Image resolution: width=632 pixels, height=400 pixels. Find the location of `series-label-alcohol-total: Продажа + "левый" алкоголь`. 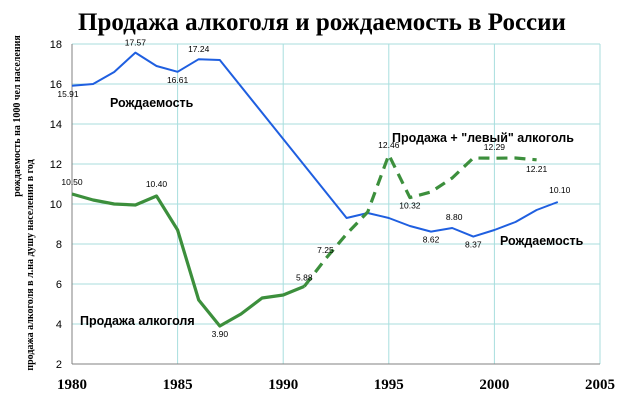

series-label-alcohol-total: Продажа + "левый" алкоголь is located at coordinates (483, 138).